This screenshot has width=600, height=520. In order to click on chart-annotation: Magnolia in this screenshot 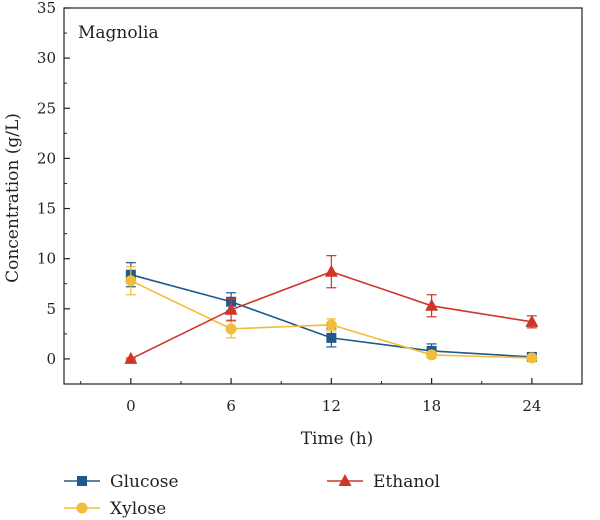, I will do `click(118, 33)`.